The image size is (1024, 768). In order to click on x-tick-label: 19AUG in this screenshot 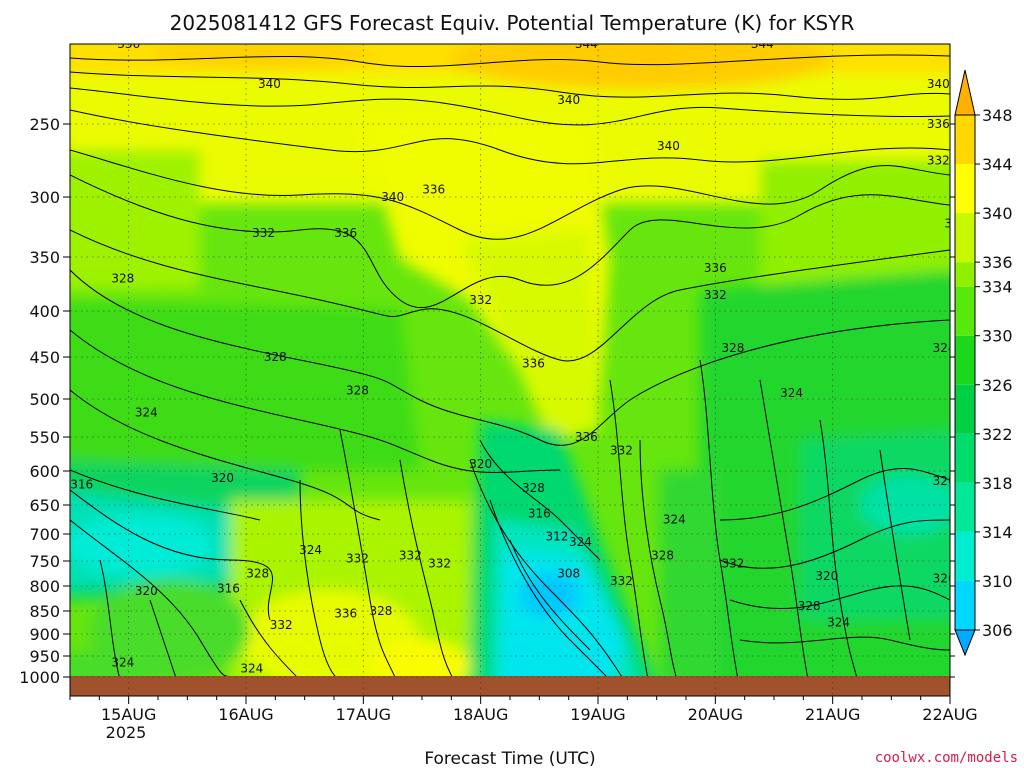, I will do `click(597, 714)`.